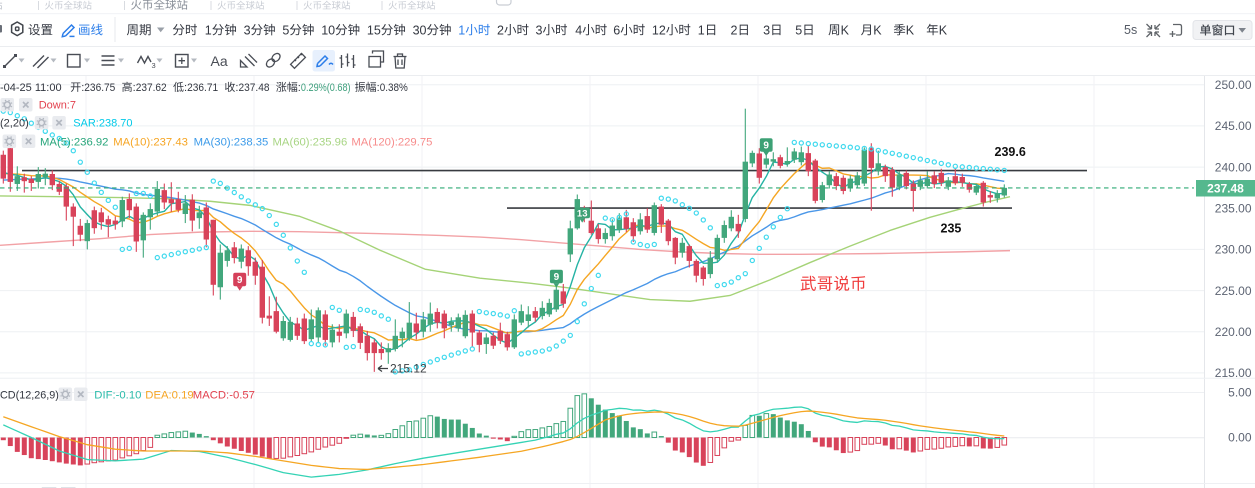  Describe the element at coordinates (1130, 30) in the screenshot. I see `svg-text: 5s` at that location.